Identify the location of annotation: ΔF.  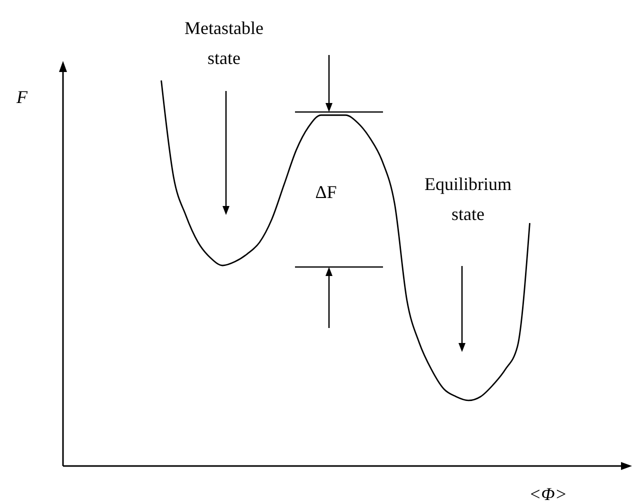
(326, 192).